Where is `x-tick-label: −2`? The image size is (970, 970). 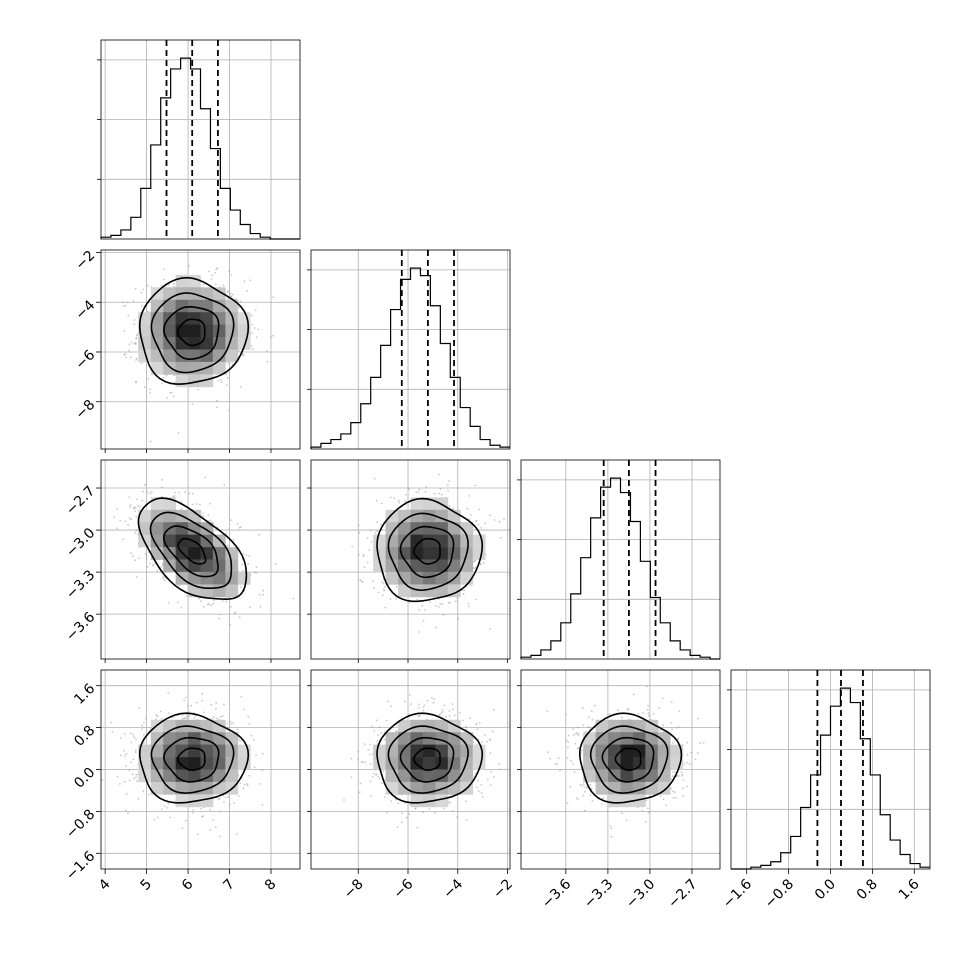 x-tick-label: −2 is located at coordinates (503, 889).